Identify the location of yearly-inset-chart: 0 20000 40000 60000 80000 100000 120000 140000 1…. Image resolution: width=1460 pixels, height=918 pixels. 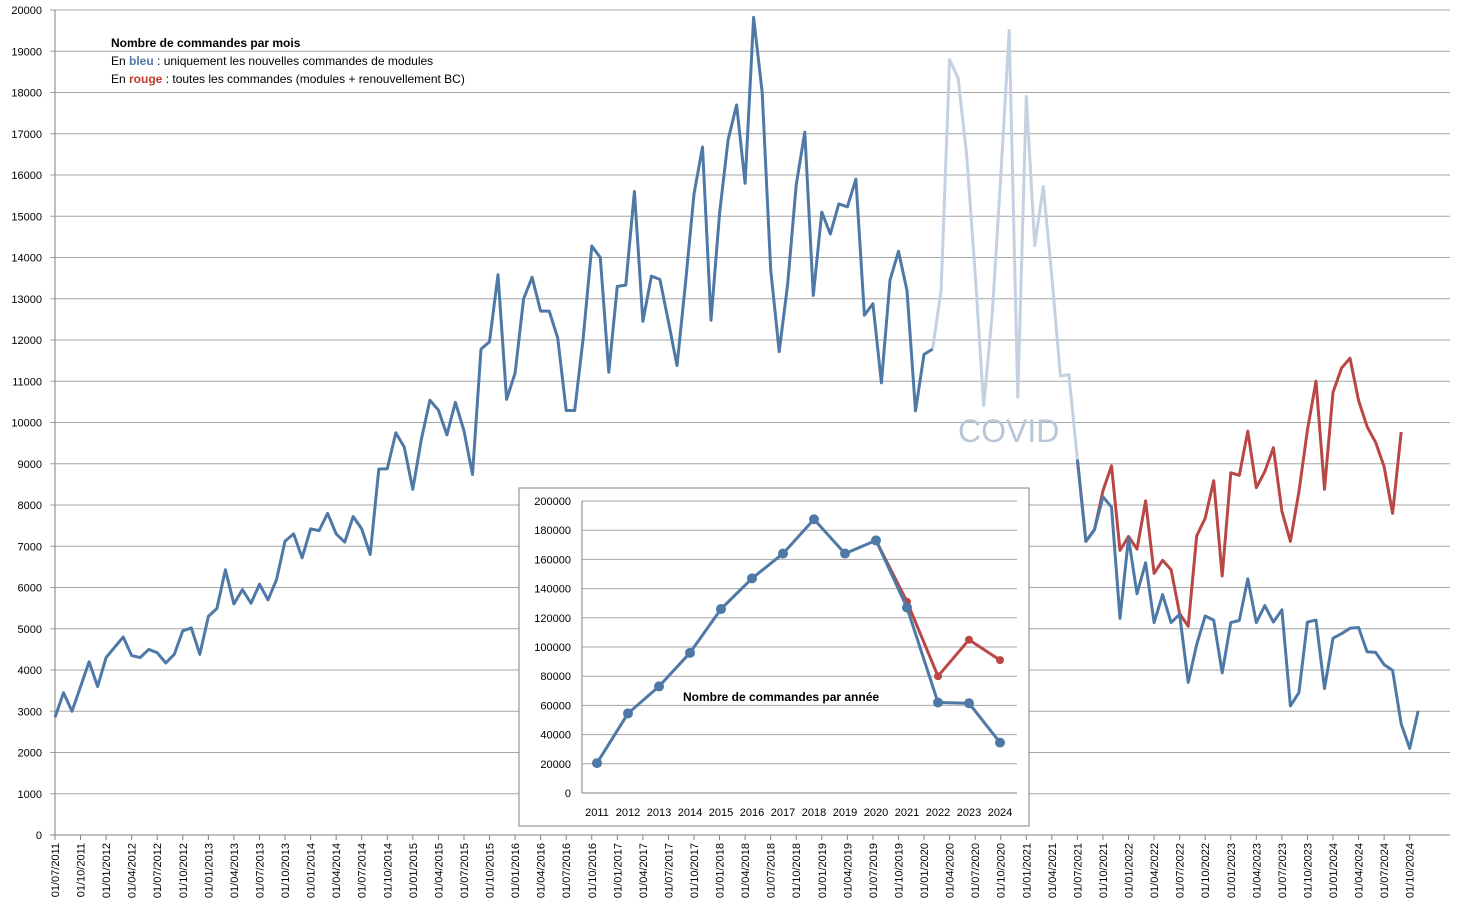
(774, 657).